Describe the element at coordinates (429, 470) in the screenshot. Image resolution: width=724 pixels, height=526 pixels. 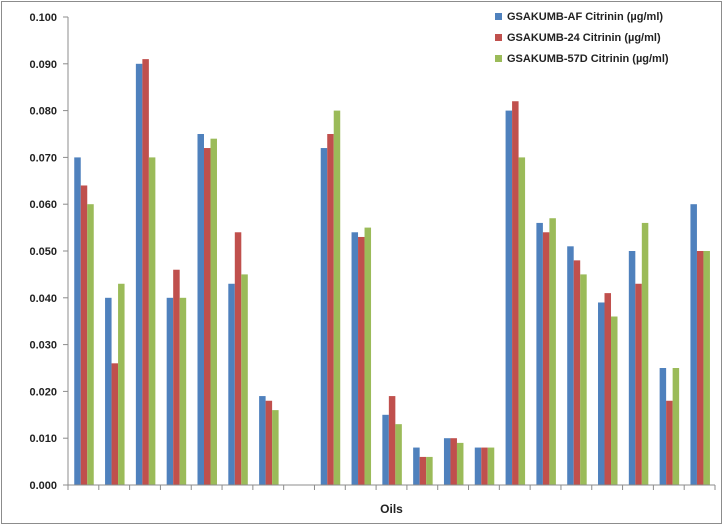
I see `bar-series3-cat12` at that location.